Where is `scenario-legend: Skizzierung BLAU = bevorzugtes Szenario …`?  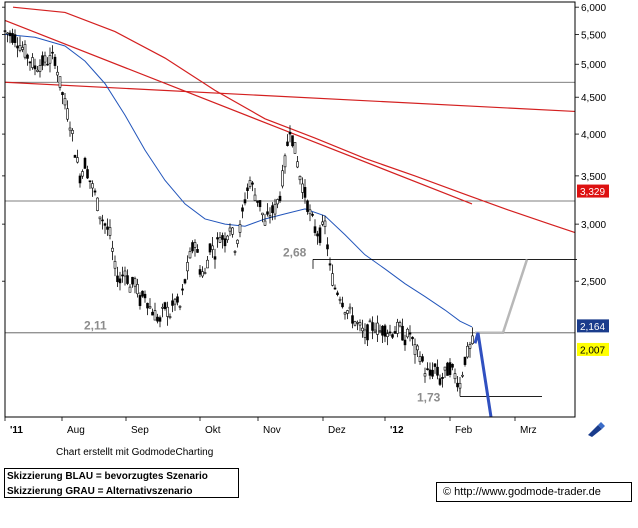 scenario-legend: Skizzierung BLAU = bevorzugtes Szenario … is located at coordinates (121, 483).